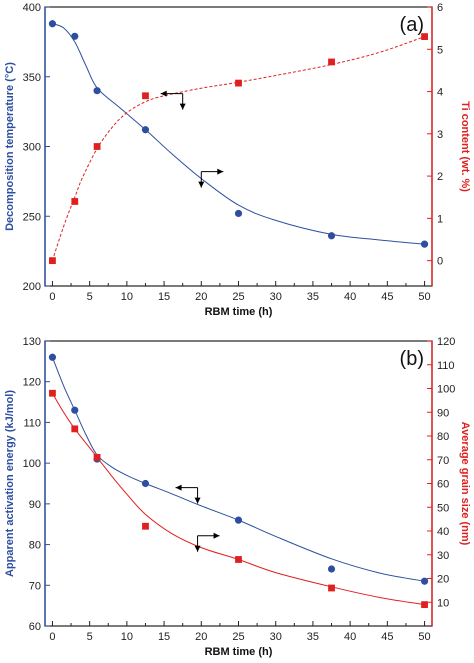 The image size is (474, 663). I want to click on y-left-tick-label: 80, so click(35, 546).